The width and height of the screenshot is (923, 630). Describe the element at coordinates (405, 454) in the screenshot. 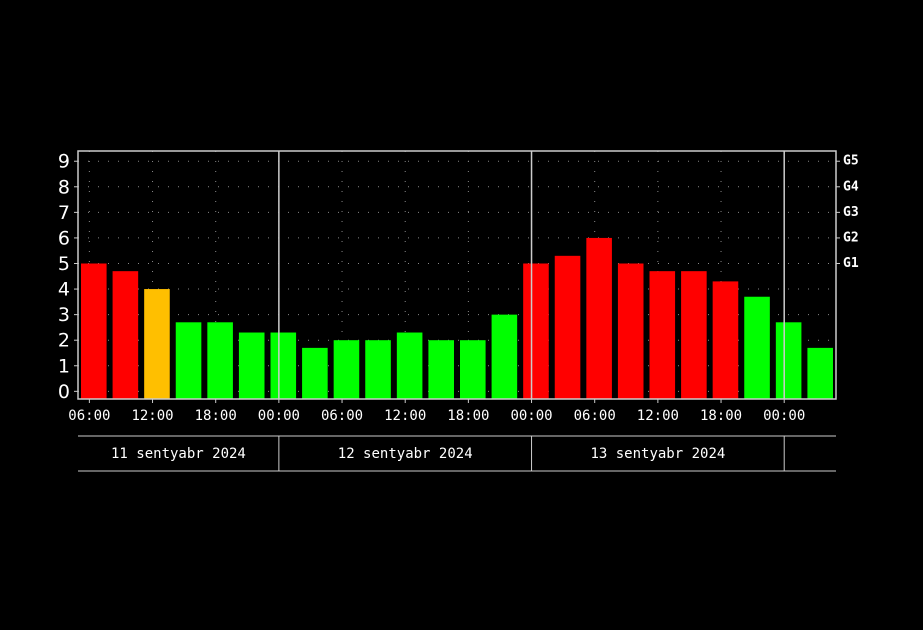

I see `date-label: 12 sentyabr 2024` at that location.